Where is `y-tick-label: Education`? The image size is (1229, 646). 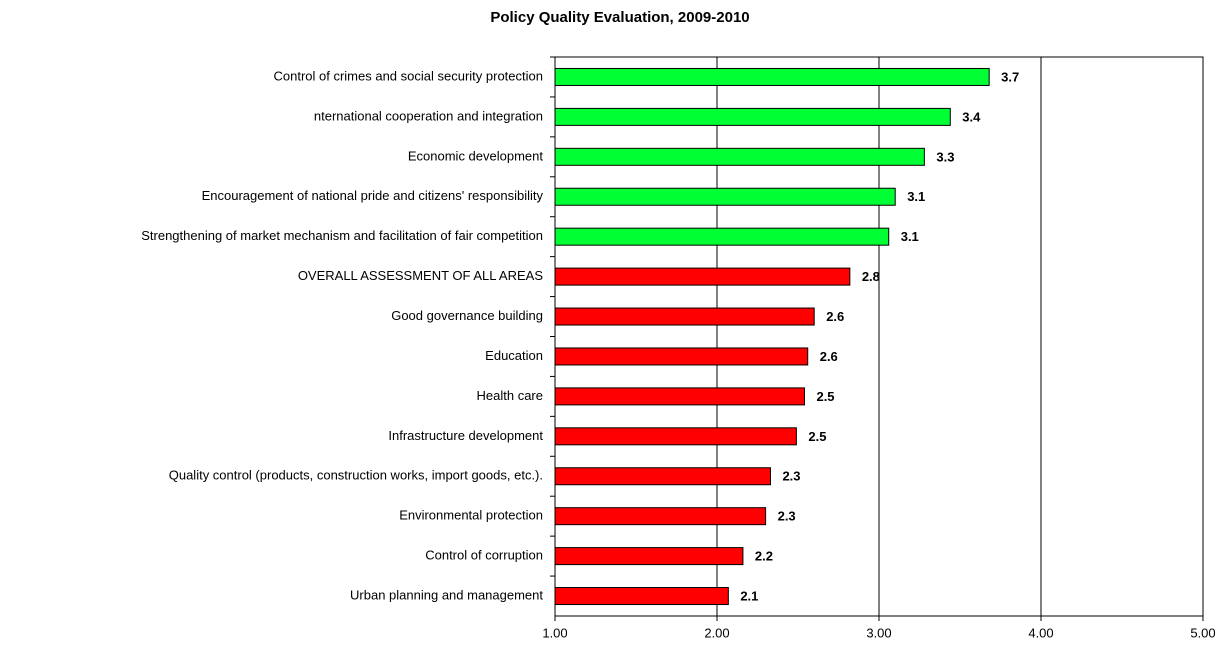
y-tick-label: Education is located at coordinates (514, 355).